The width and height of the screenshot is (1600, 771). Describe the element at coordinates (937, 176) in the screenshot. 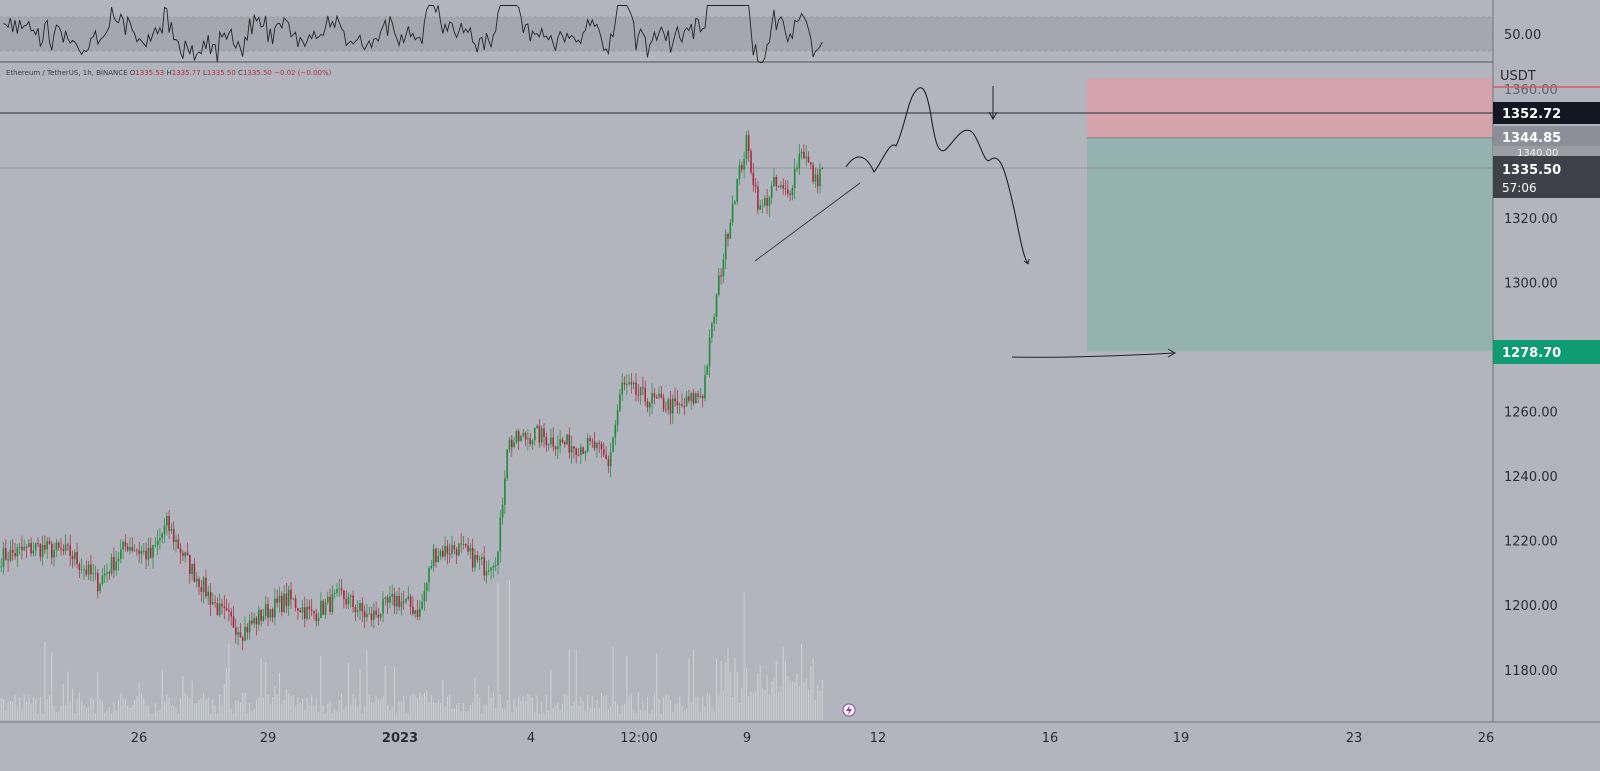

I see `projection-path-drawing` at that location.